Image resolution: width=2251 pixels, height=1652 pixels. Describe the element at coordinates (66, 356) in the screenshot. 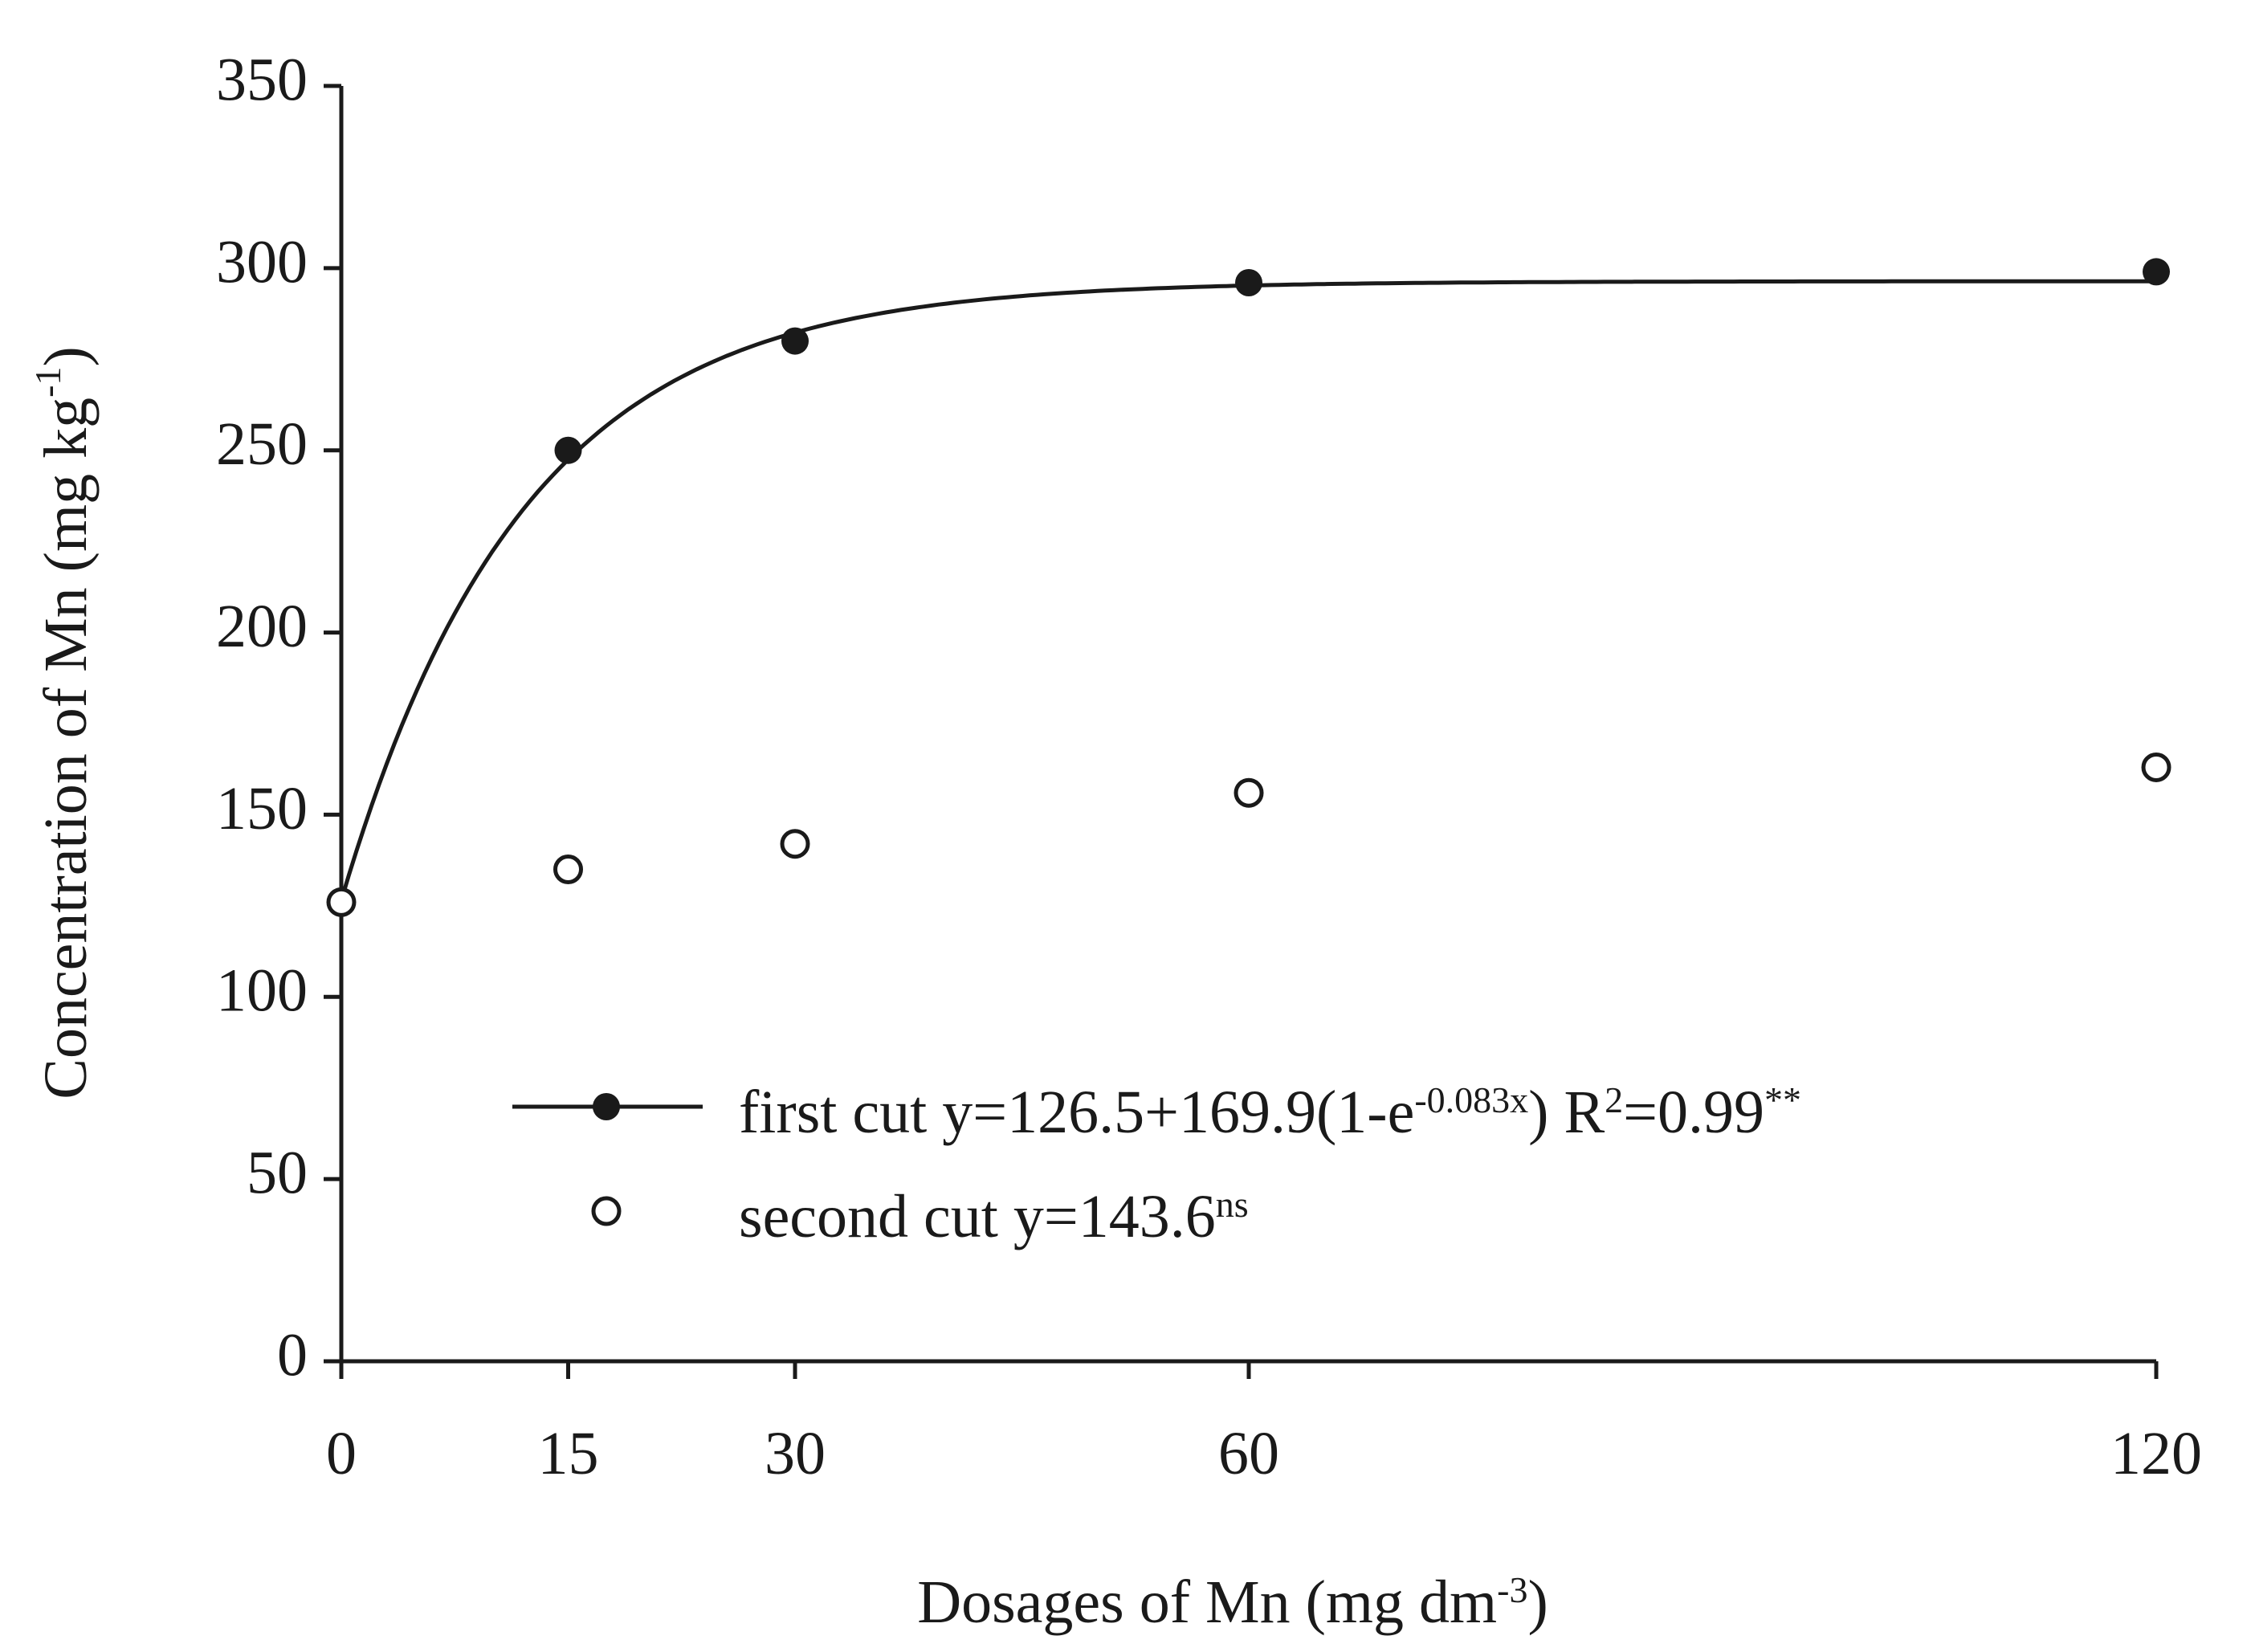

I see `y-axis-title-close: )` at that location.